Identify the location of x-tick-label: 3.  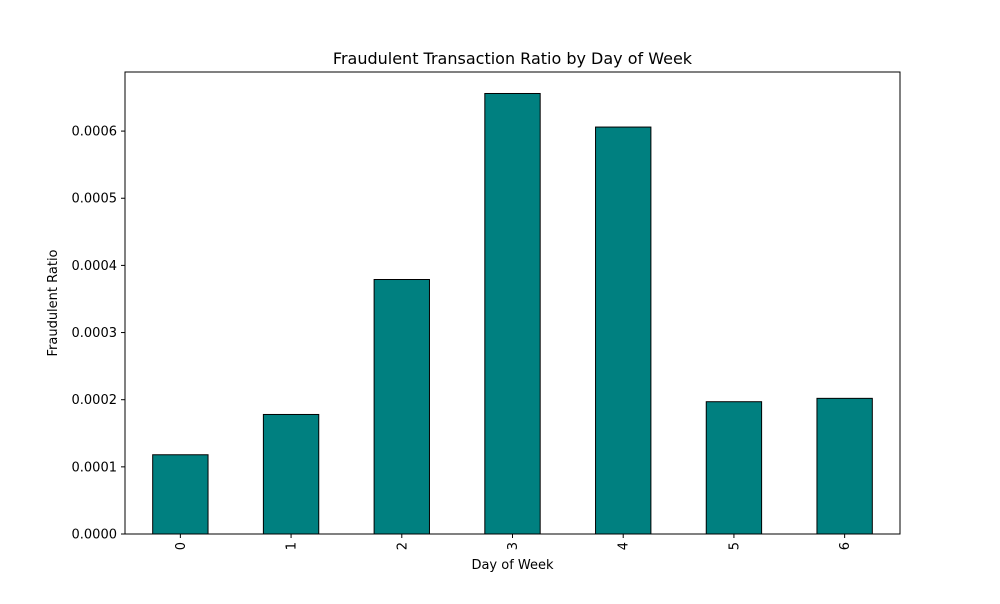
(513, 546).